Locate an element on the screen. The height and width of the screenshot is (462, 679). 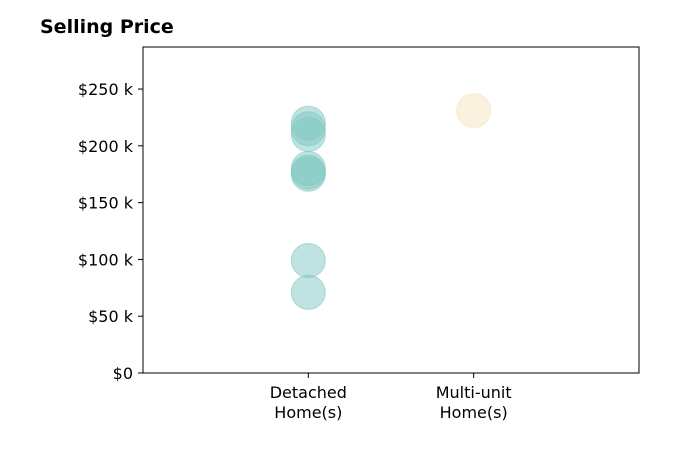
y-tick-label: $200 k is located at coordinates (106, 146).